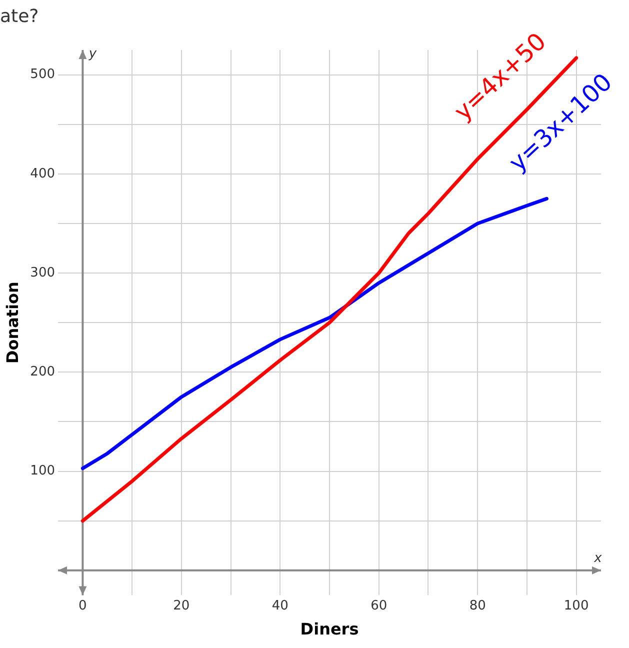  What do you see at coordinates (477, 606) in the screenshot?
I see `x-tick-label: 80` at bounding box center [477, 606].